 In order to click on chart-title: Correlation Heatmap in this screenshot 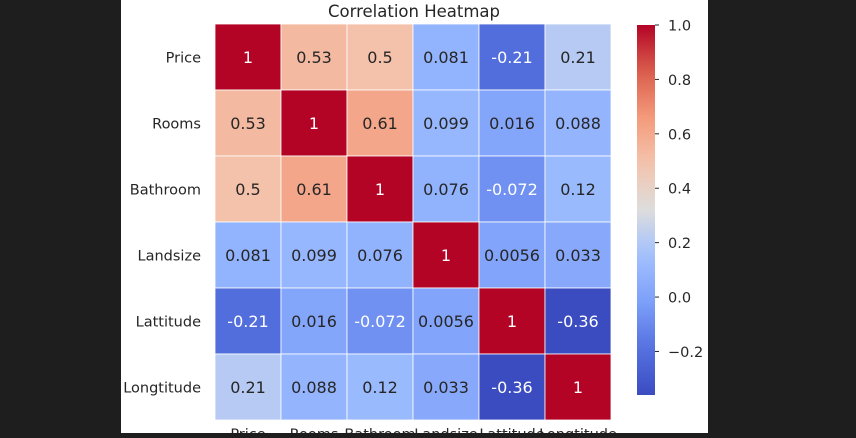, I will do `click(414, 11)`.